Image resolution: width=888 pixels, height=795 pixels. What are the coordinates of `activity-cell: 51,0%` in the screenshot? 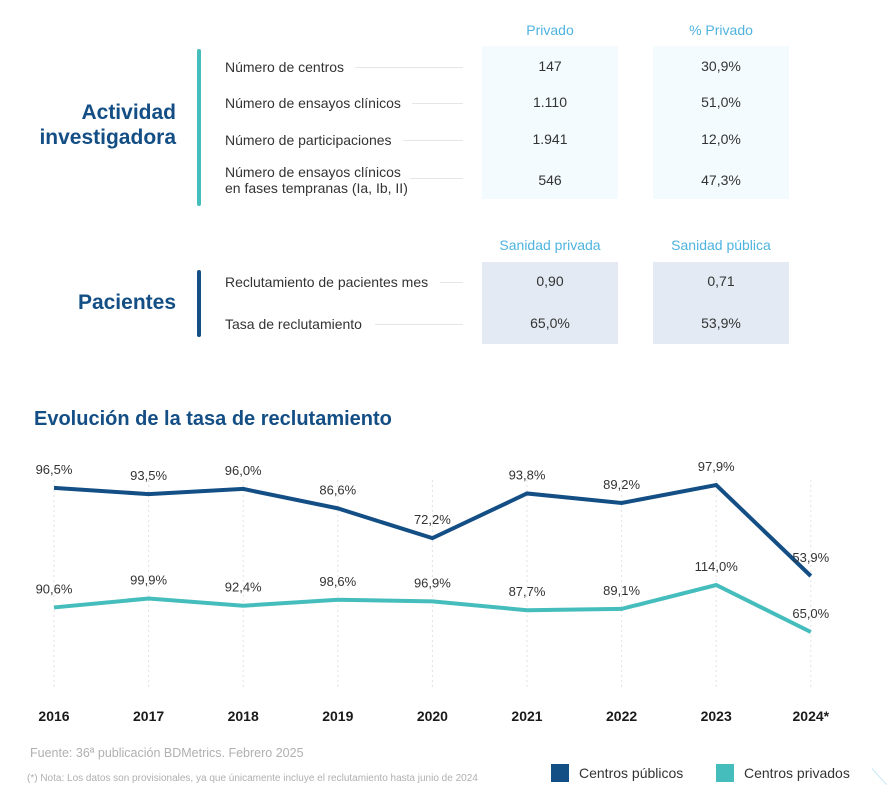 It's located at (721, 102).